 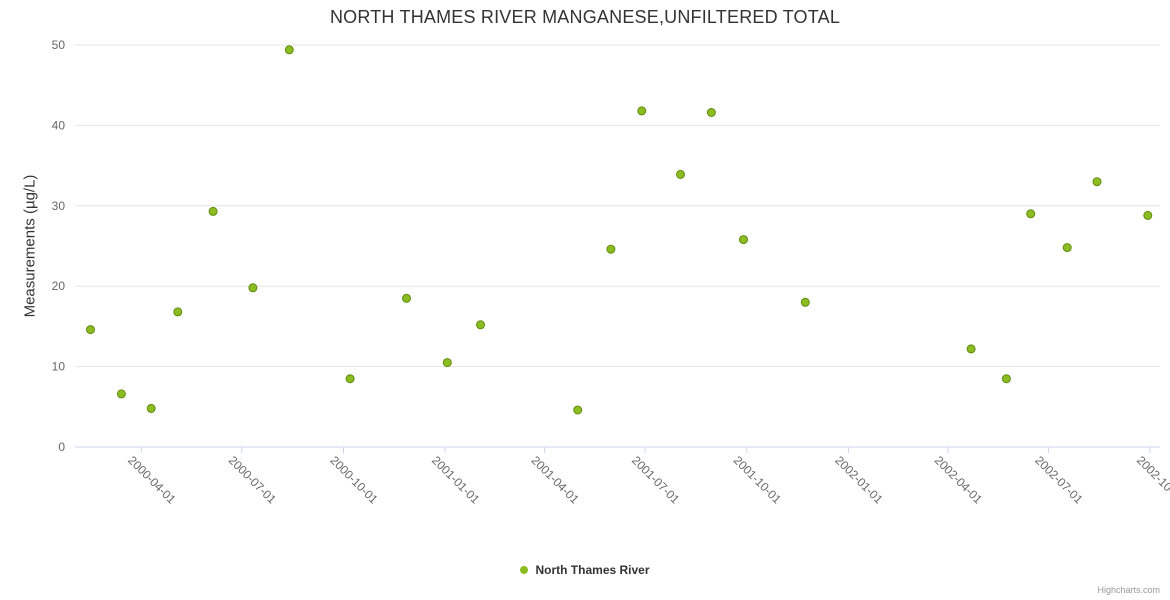 What do you see at coordinates (354, 480) in the screenshot?
I see `x-axis-tick-label: 2000-10-01` at bounding box center [354, 480].